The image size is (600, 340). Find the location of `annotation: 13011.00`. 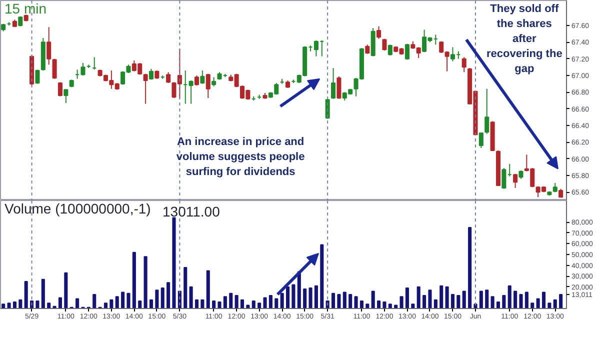

annotation: 13011.00 is located at coordinates (191, 212).